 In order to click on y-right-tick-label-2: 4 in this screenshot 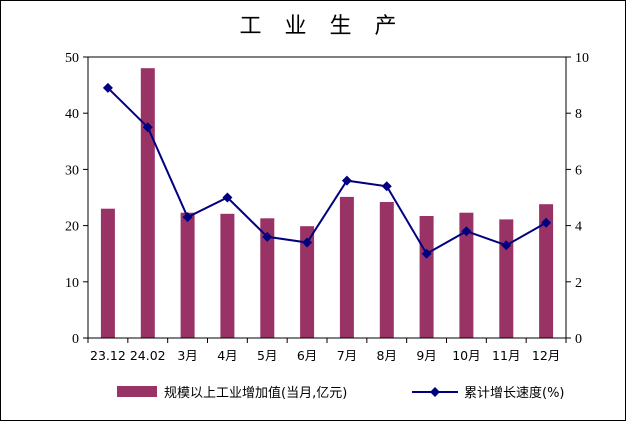, I will do `click(578, 227)`.